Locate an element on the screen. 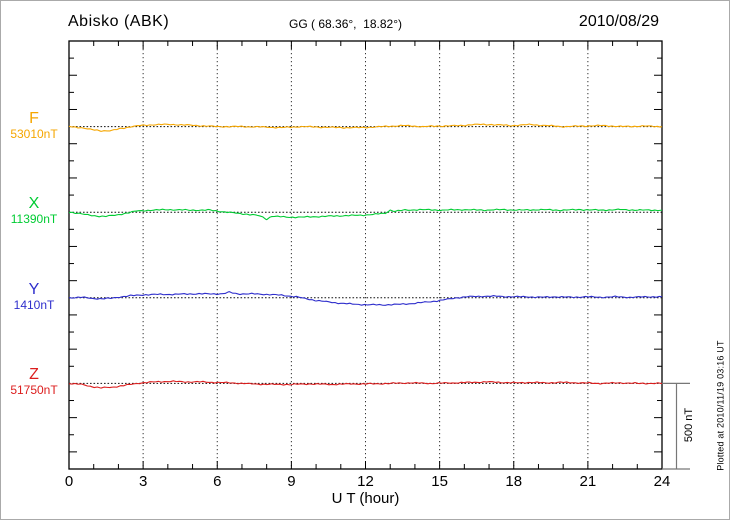 The width and height of the screenshot is (730, 520). x-tick-label-24: 24 is located at coordinates (662, 481).